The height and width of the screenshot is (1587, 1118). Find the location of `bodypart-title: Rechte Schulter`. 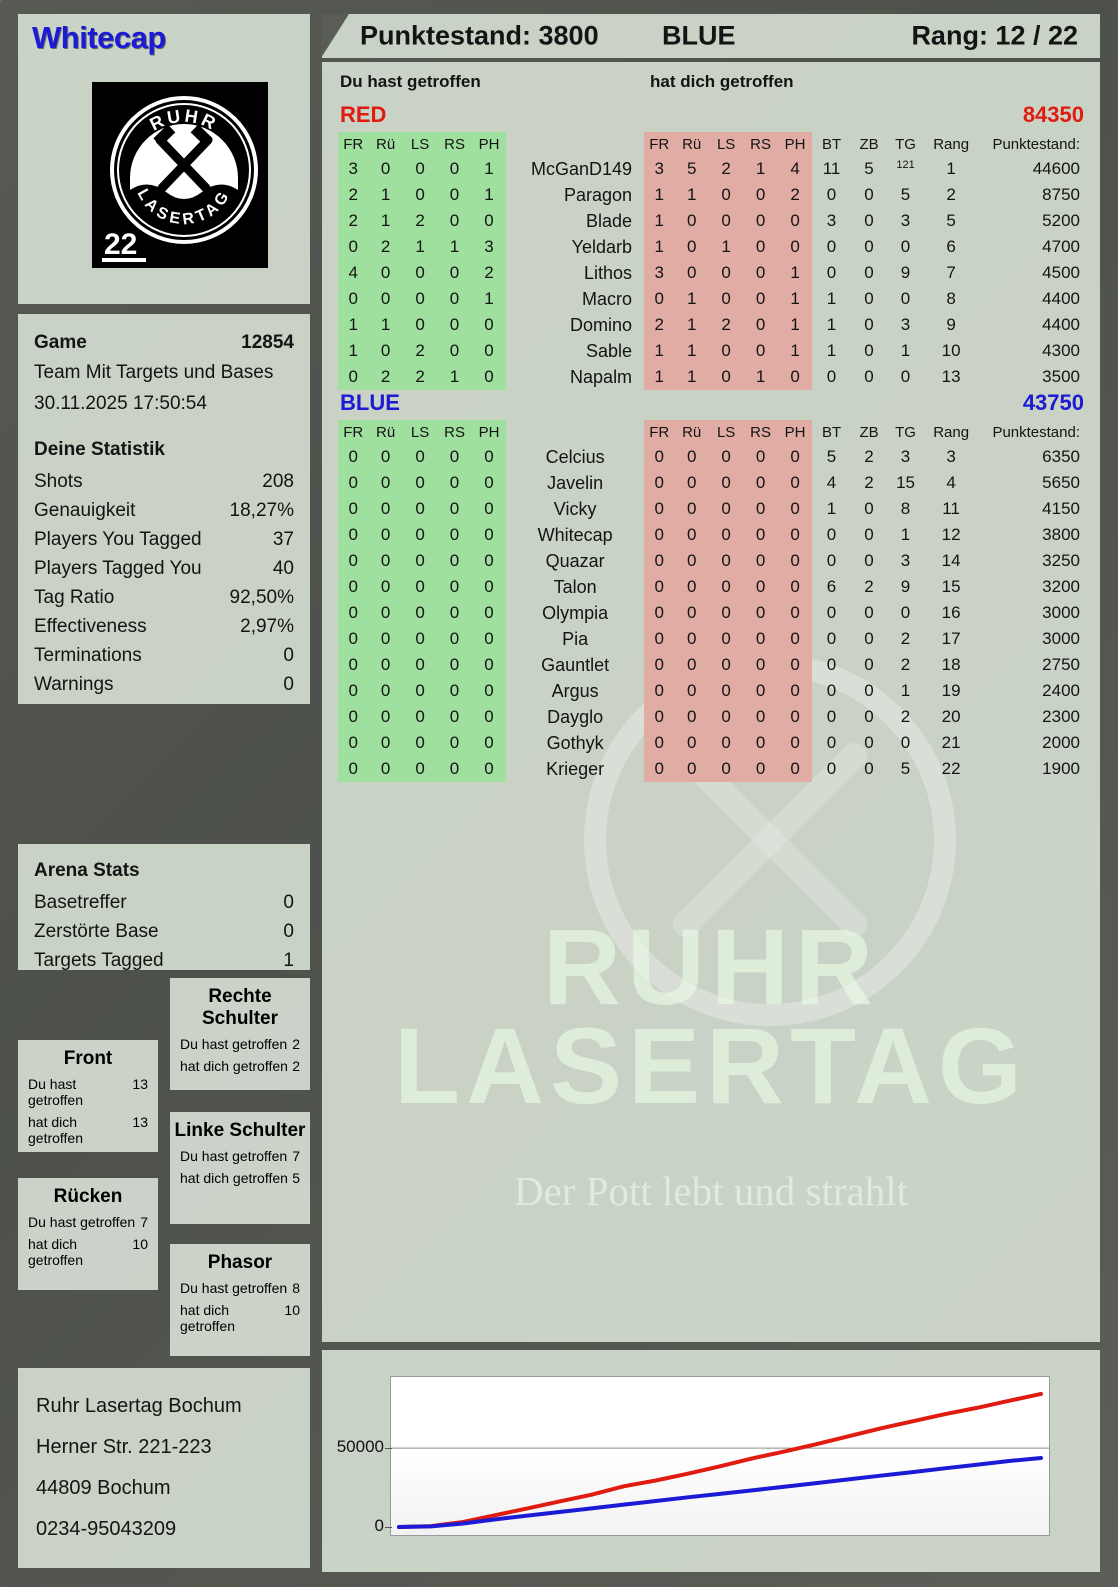

bodypart-title: Rechte Schulter is located at coordinates (240, 1007).